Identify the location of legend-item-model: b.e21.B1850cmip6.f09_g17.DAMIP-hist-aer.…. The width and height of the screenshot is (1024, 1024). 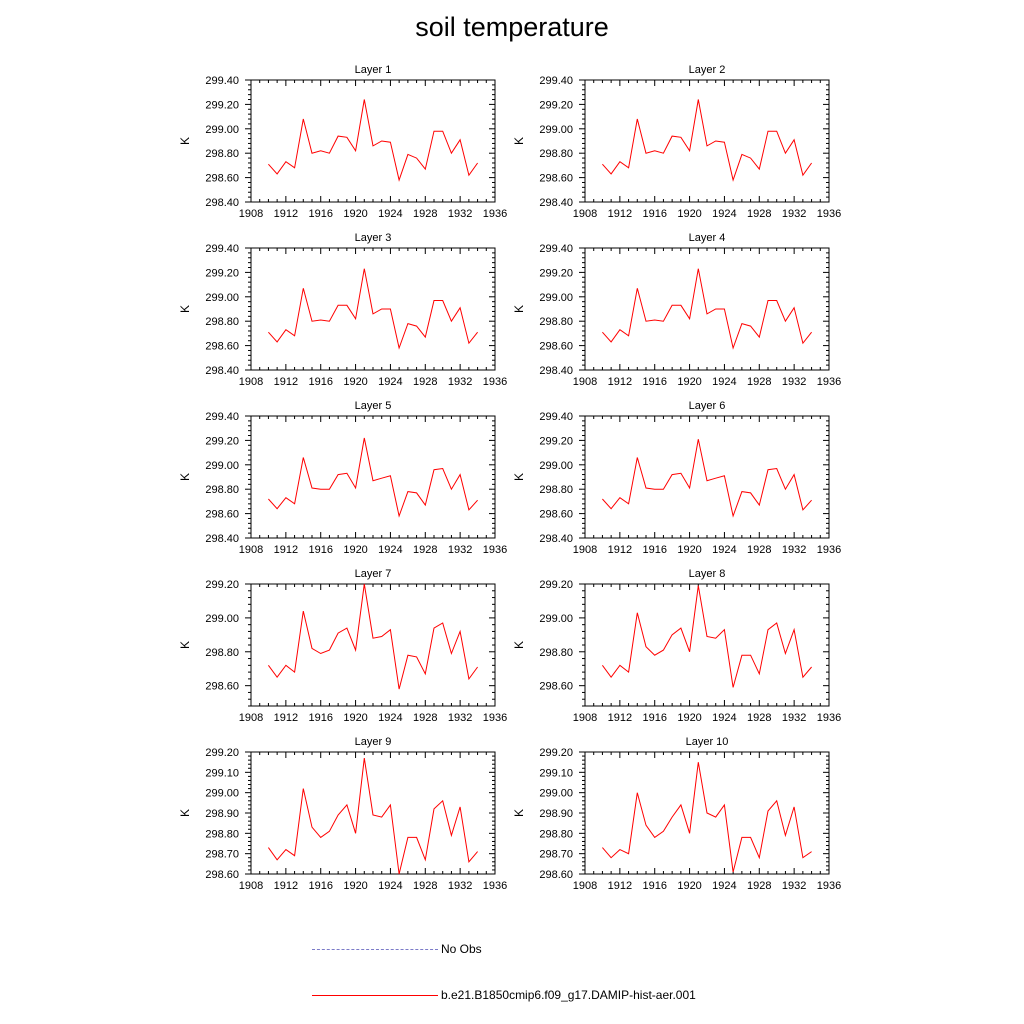
(504, 995).